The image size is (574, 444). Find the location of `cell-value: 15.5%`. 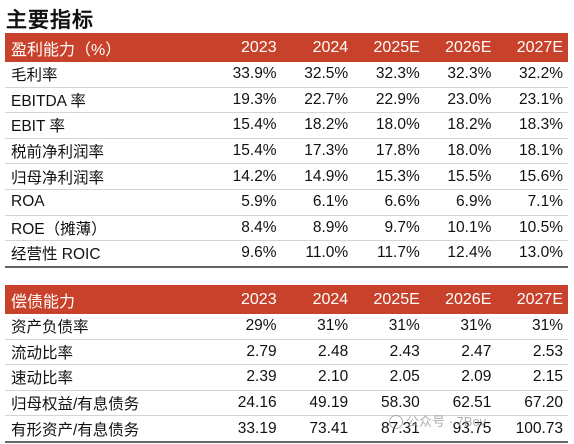

cell-value: 15.5% is located at coordinates (460, 176).